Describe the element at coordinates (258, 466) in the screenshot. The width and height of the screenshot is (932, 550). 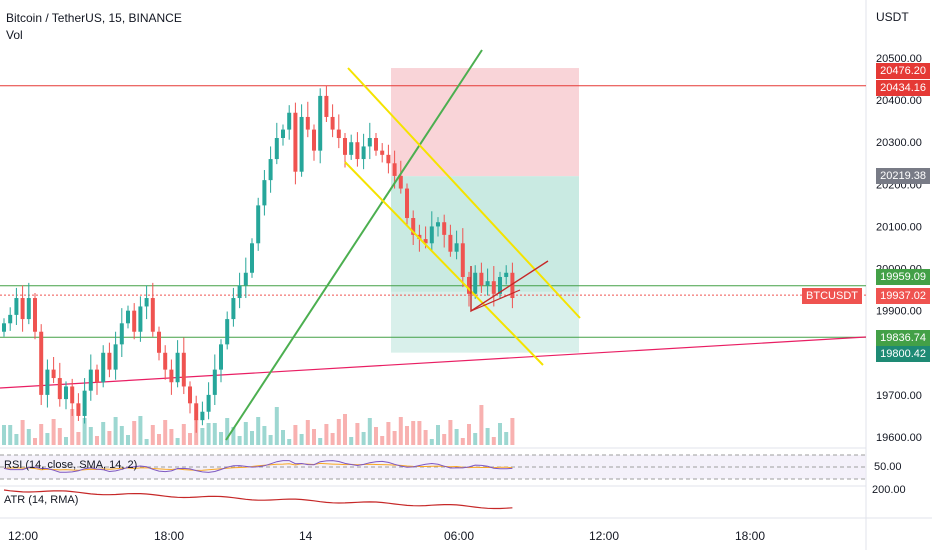
I see `rsi-sma-line` at that location.